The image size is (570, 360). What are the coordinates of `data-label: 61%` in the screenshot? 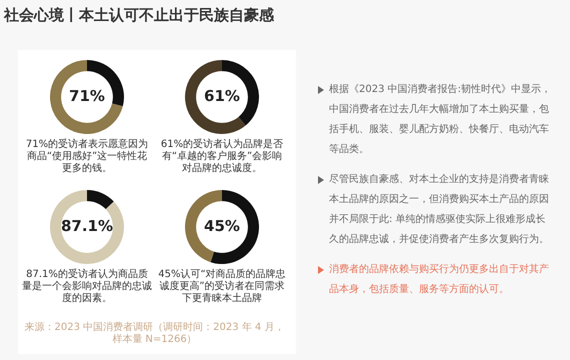 It's located at (222, 95).